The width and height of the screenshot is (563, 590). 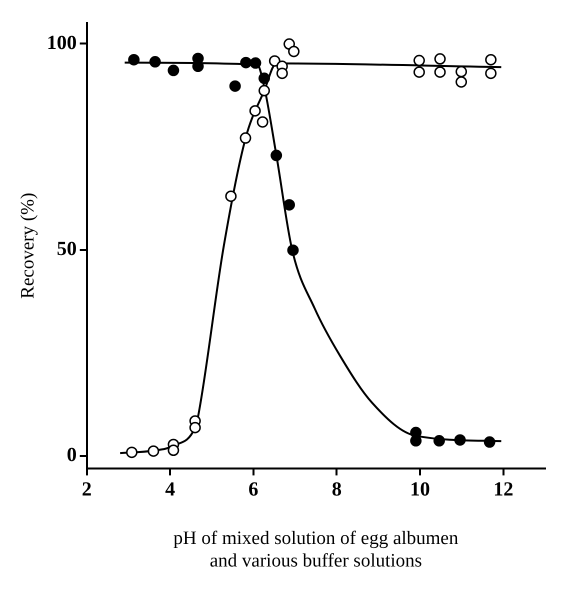 I want to click on x-tick-label: 8, so click(x=337, y=489).